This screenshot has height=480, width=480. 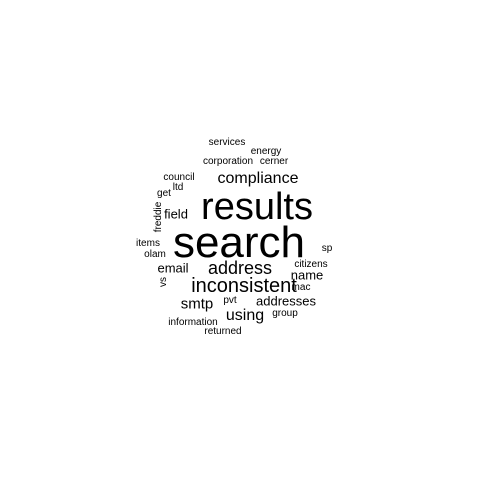 I want to click on word-address: address, so click(x=240, y=268).